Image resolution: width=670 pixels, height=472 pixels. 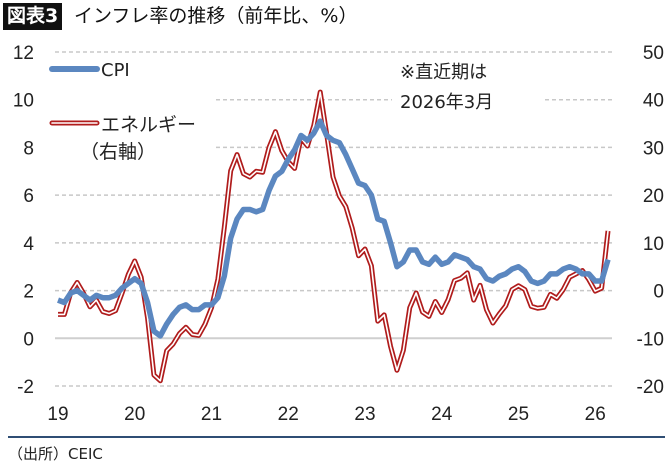 What do you see at coordinates (442, 414) in the screenshot?
I see `x-tick-label: 24` at bounding box center [442, 414].